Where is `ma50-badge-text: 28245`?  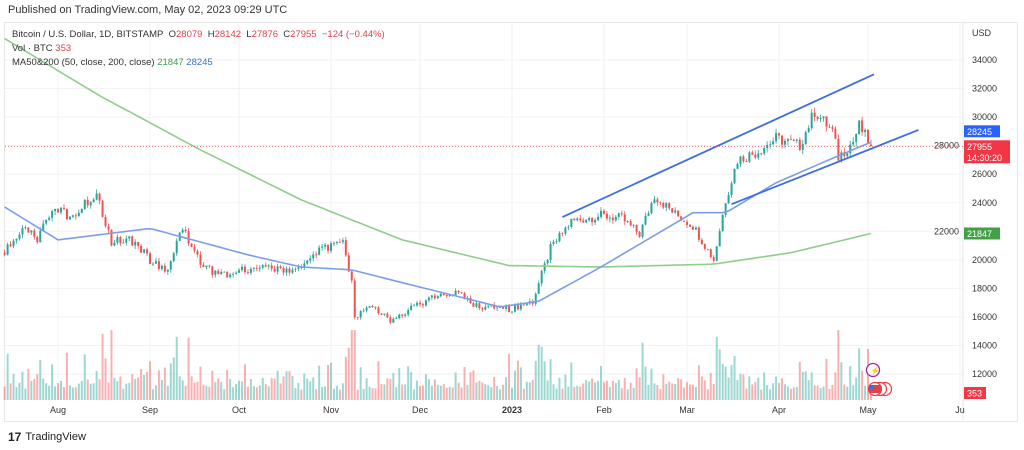 ma50-badge-text: 28245 is located at coordinates (979, 132).